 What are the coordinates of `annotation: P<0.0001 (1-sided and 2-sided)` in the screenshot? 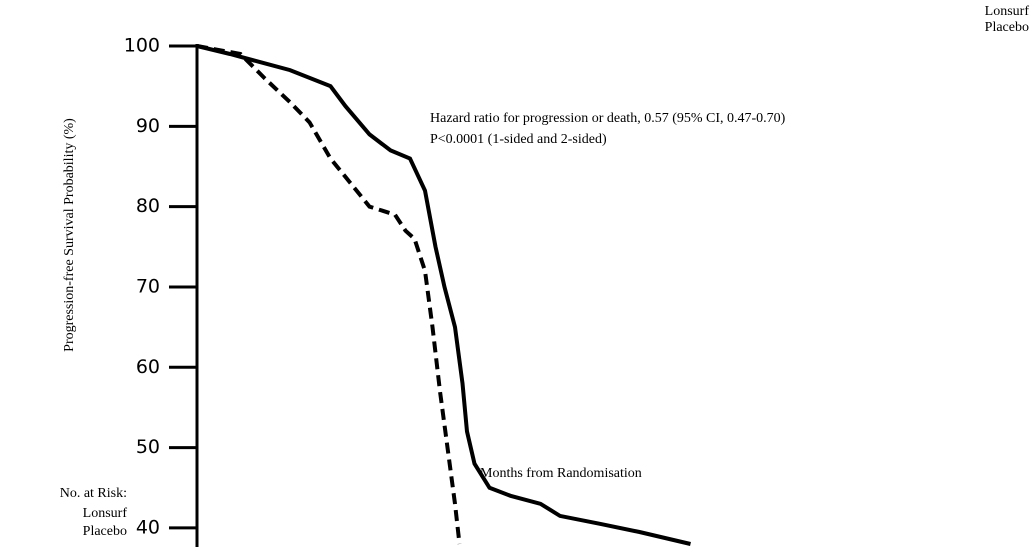 It's located at (518, 139).